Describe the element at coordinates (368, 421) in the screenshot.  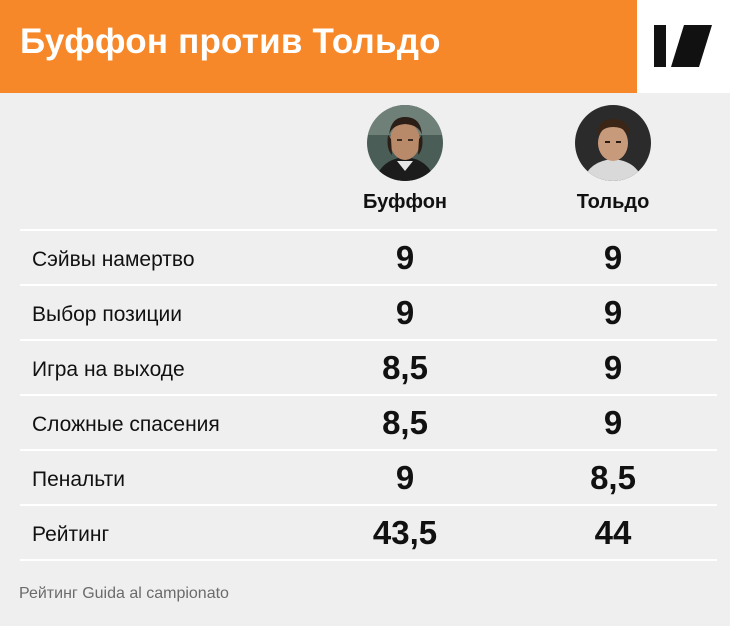
I see `table-row: Сложные спасения 8,5 9` at that location.